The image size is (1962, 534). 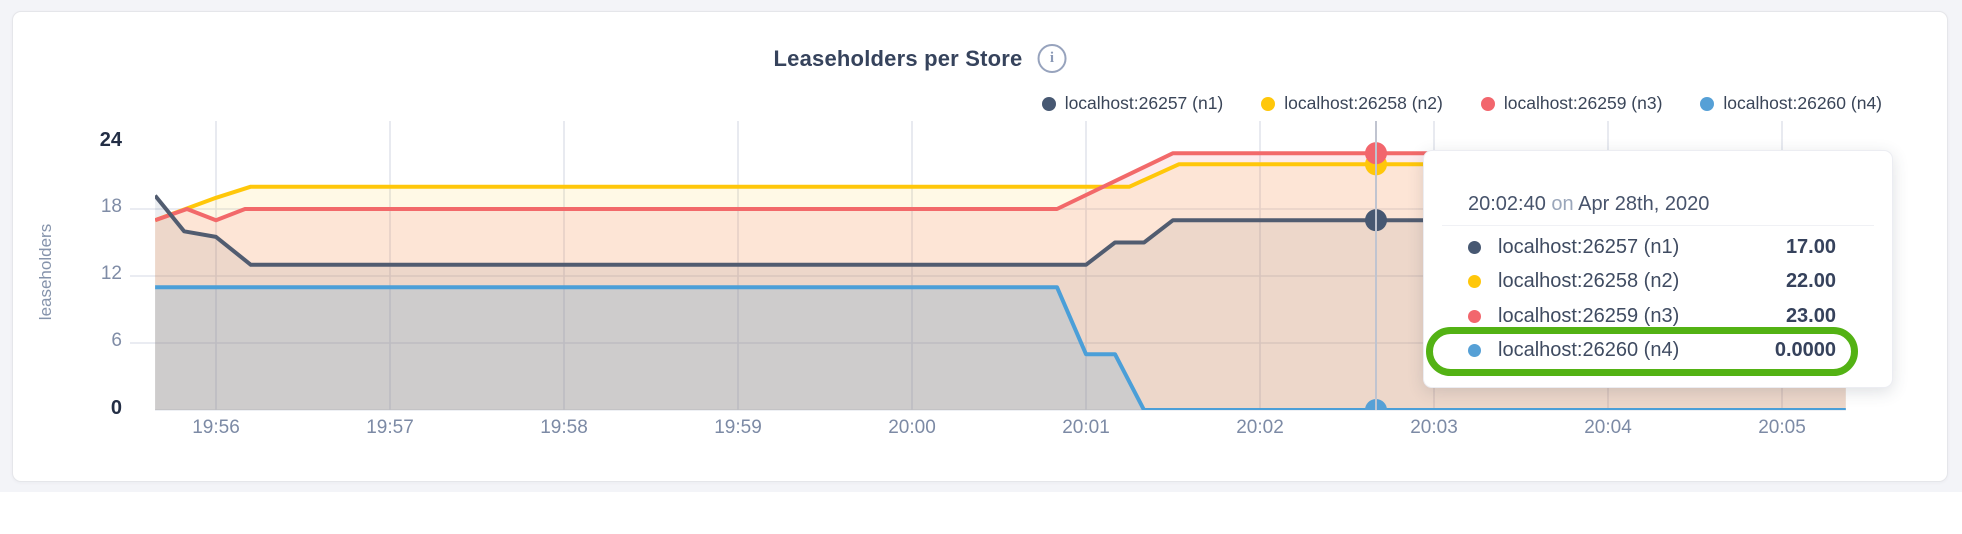 I want to click on tooltip-row: localhost:26259 (n3) 23.00, so click(x=1652, y=316).